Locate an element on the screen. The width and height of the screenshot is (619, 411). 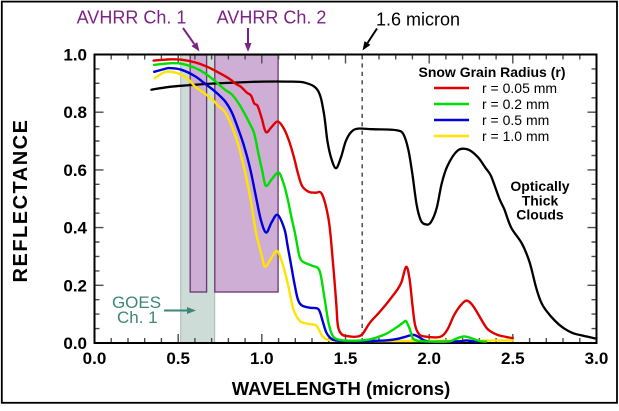
svg-text: Clouds is located at coordinates (540, 215).